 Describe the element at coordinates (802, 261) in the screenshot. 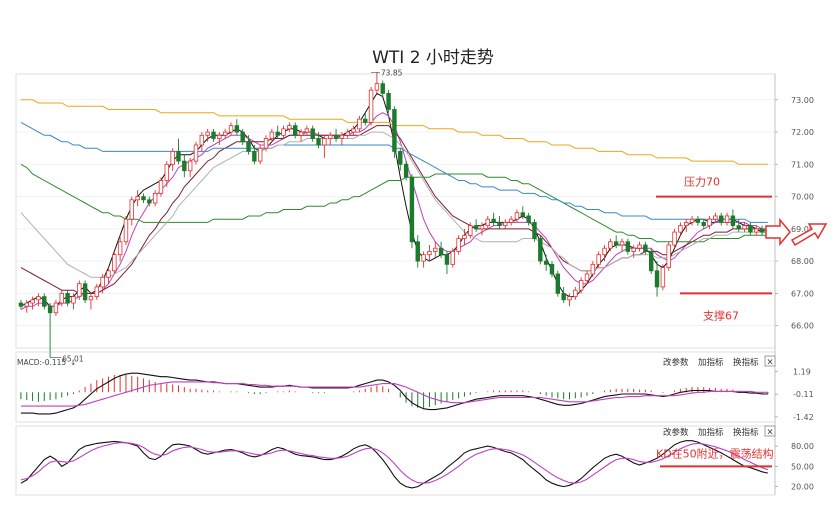

I see `y-tick-label: 68.00` at that location.